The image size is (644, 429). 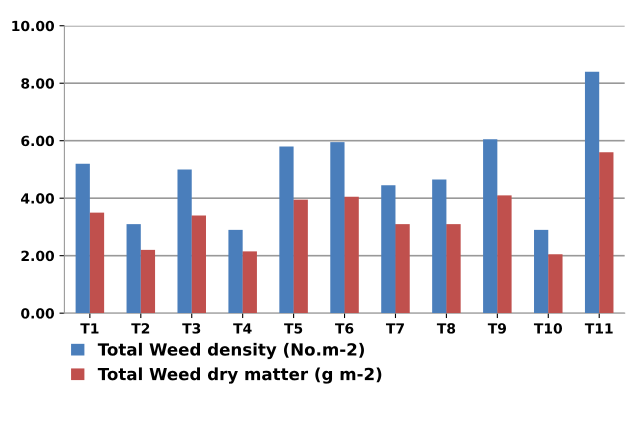 I want to click on x-tick-label: T8, so click(x=446, y=328).